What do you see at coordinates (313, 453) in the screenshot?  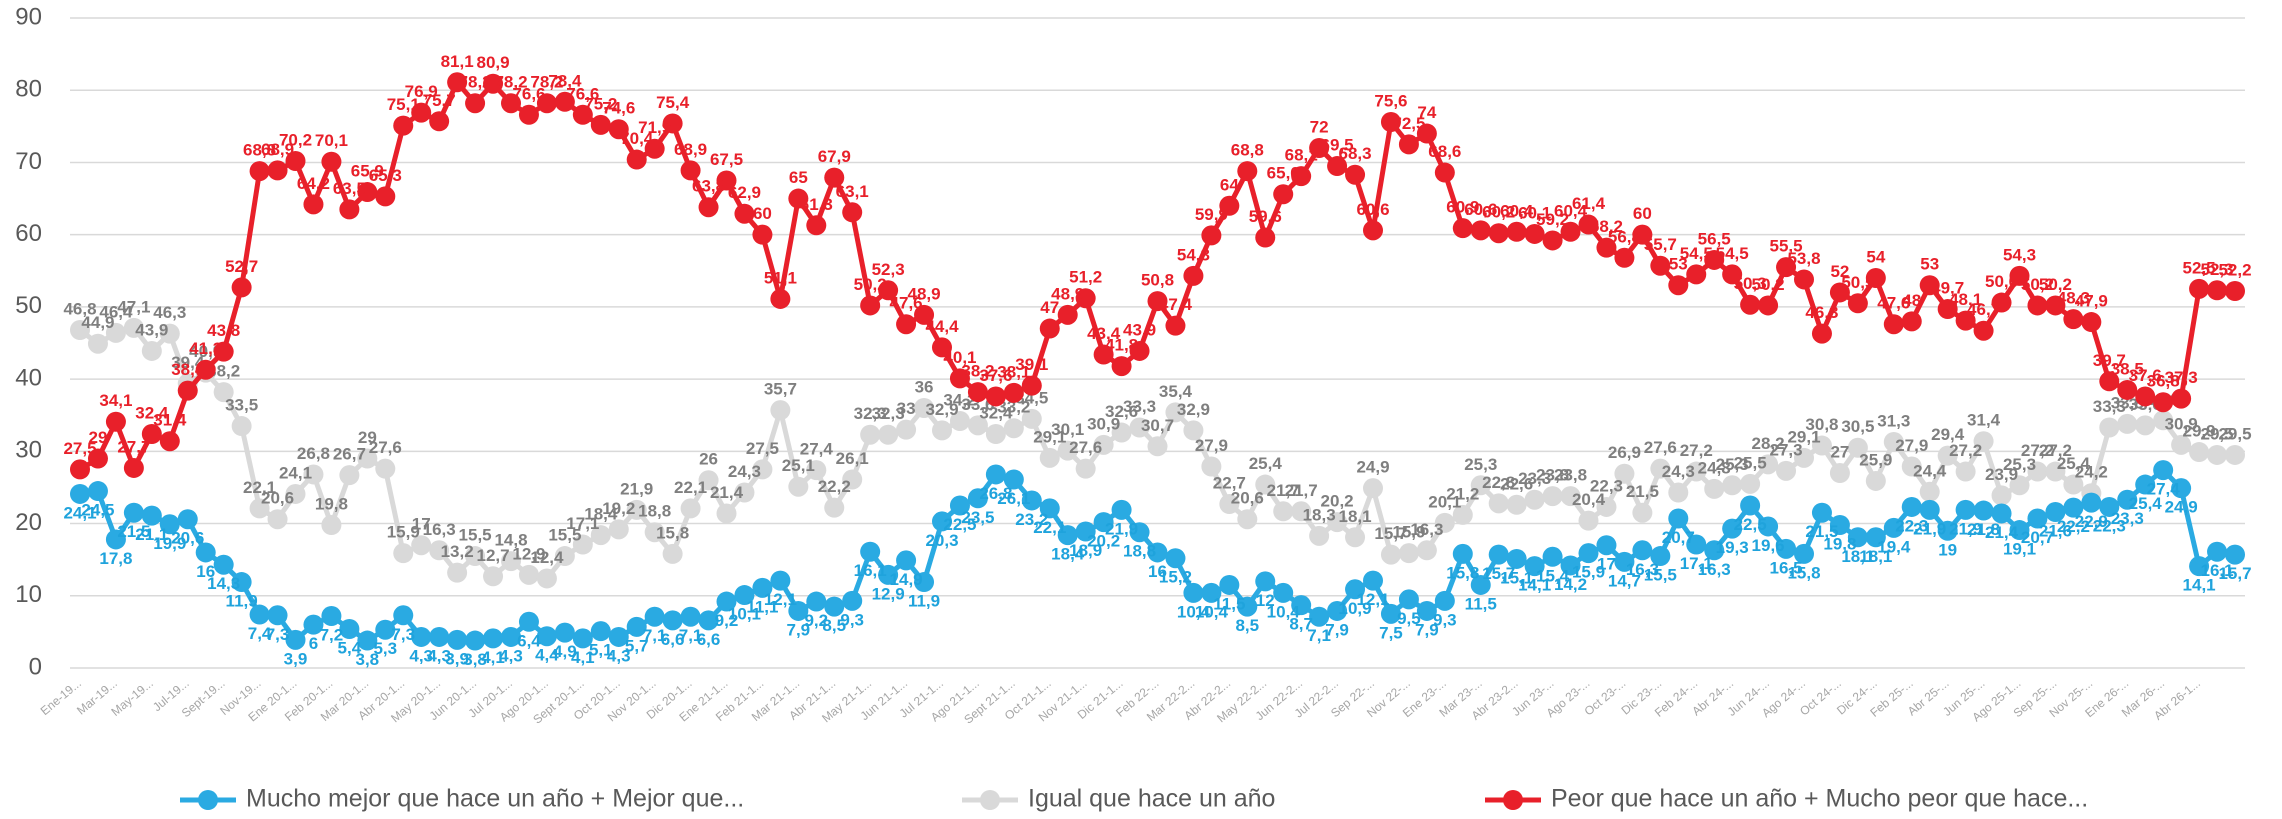 I see `data-label: 26,8` at bounding box center [313, 453].